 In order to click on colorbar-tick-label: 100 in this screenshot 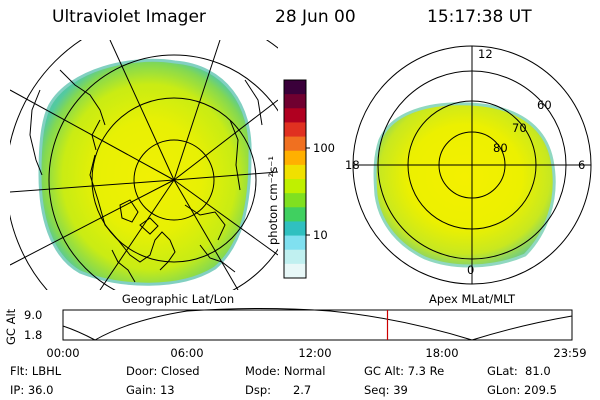, I will do `click(324, 148)`.